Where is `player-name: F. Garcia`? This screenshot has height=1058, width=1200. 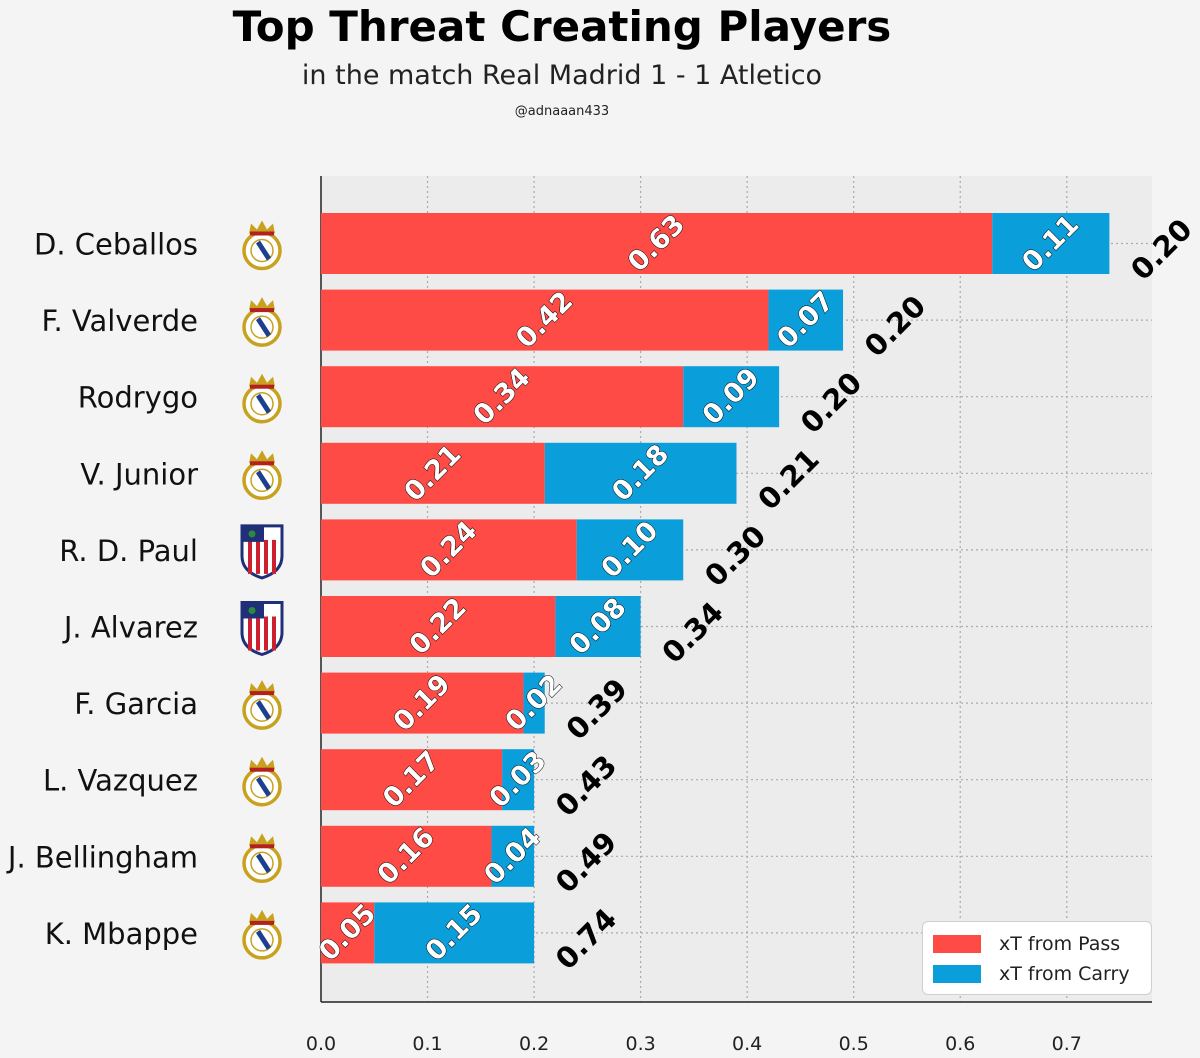
player-name: F. Garcia is located at coordinates (136, 704).